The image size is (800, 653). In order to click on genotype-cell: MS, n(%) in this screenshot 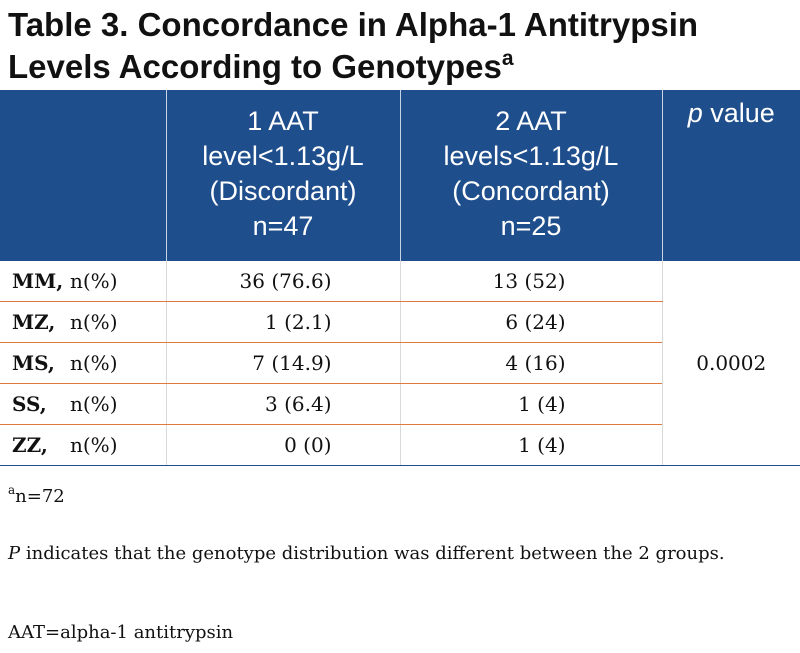, I will do `click(83, 363)`.